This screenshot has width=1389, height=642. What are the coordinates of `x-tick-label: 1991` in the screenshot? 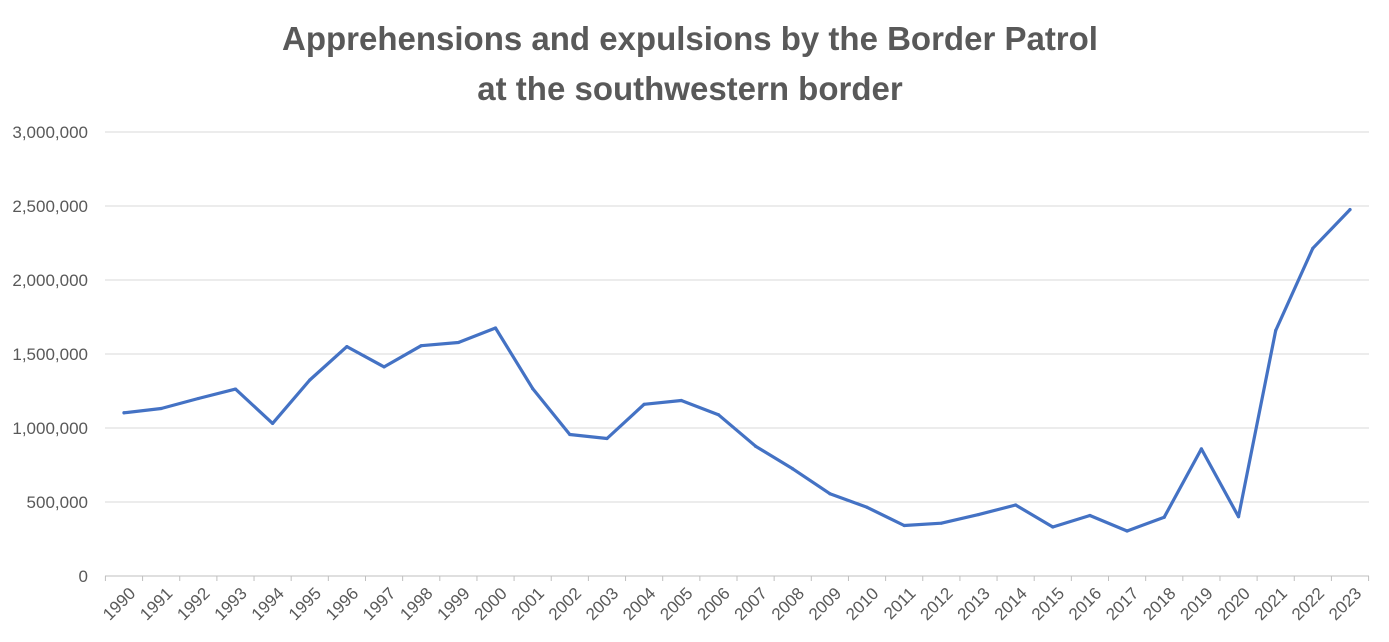 It's located at (156, 604).